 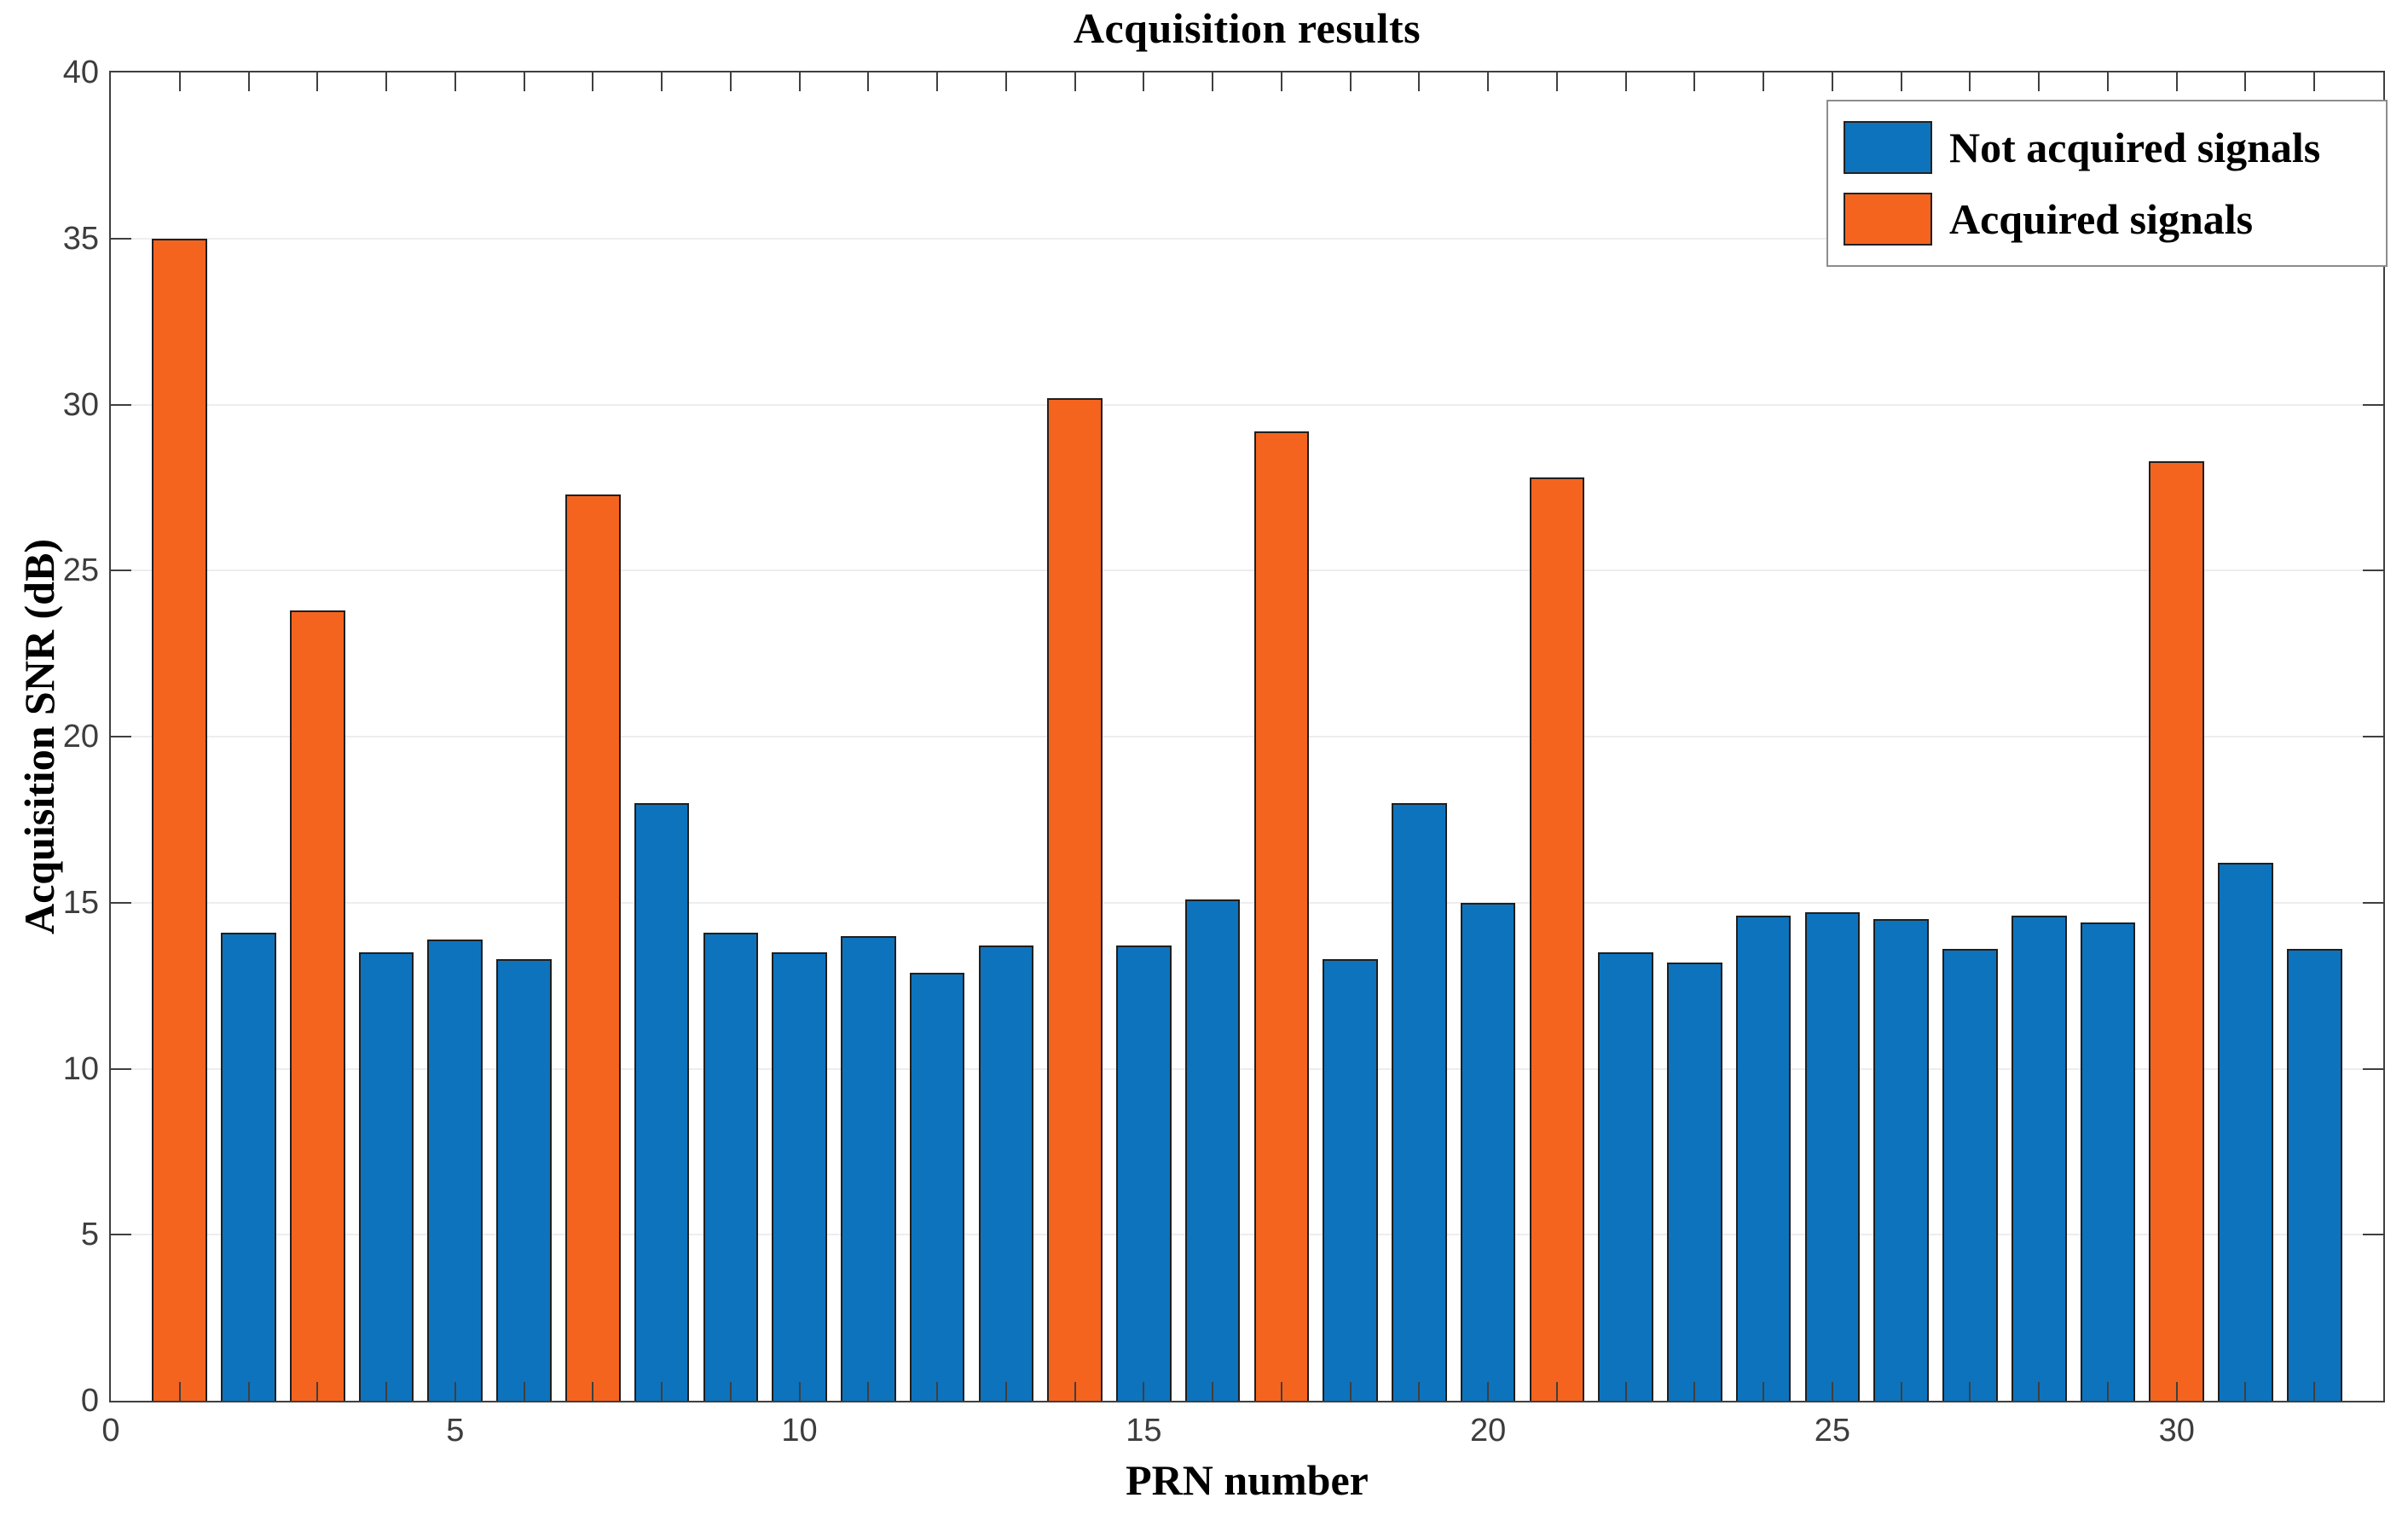 I want to click on legend-item-not_acquired: Not acquired signals, so click(x=2115, y=147).